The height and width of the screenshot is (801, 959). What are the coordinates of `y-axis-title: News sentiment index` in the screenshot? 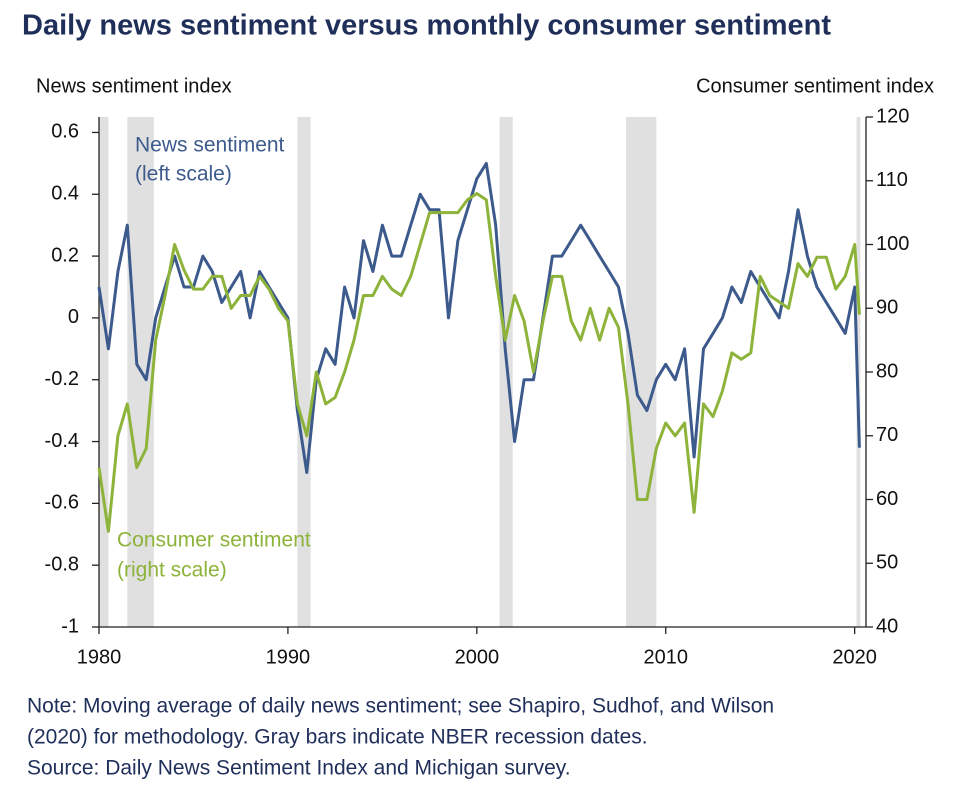 It's located at (134, 86).